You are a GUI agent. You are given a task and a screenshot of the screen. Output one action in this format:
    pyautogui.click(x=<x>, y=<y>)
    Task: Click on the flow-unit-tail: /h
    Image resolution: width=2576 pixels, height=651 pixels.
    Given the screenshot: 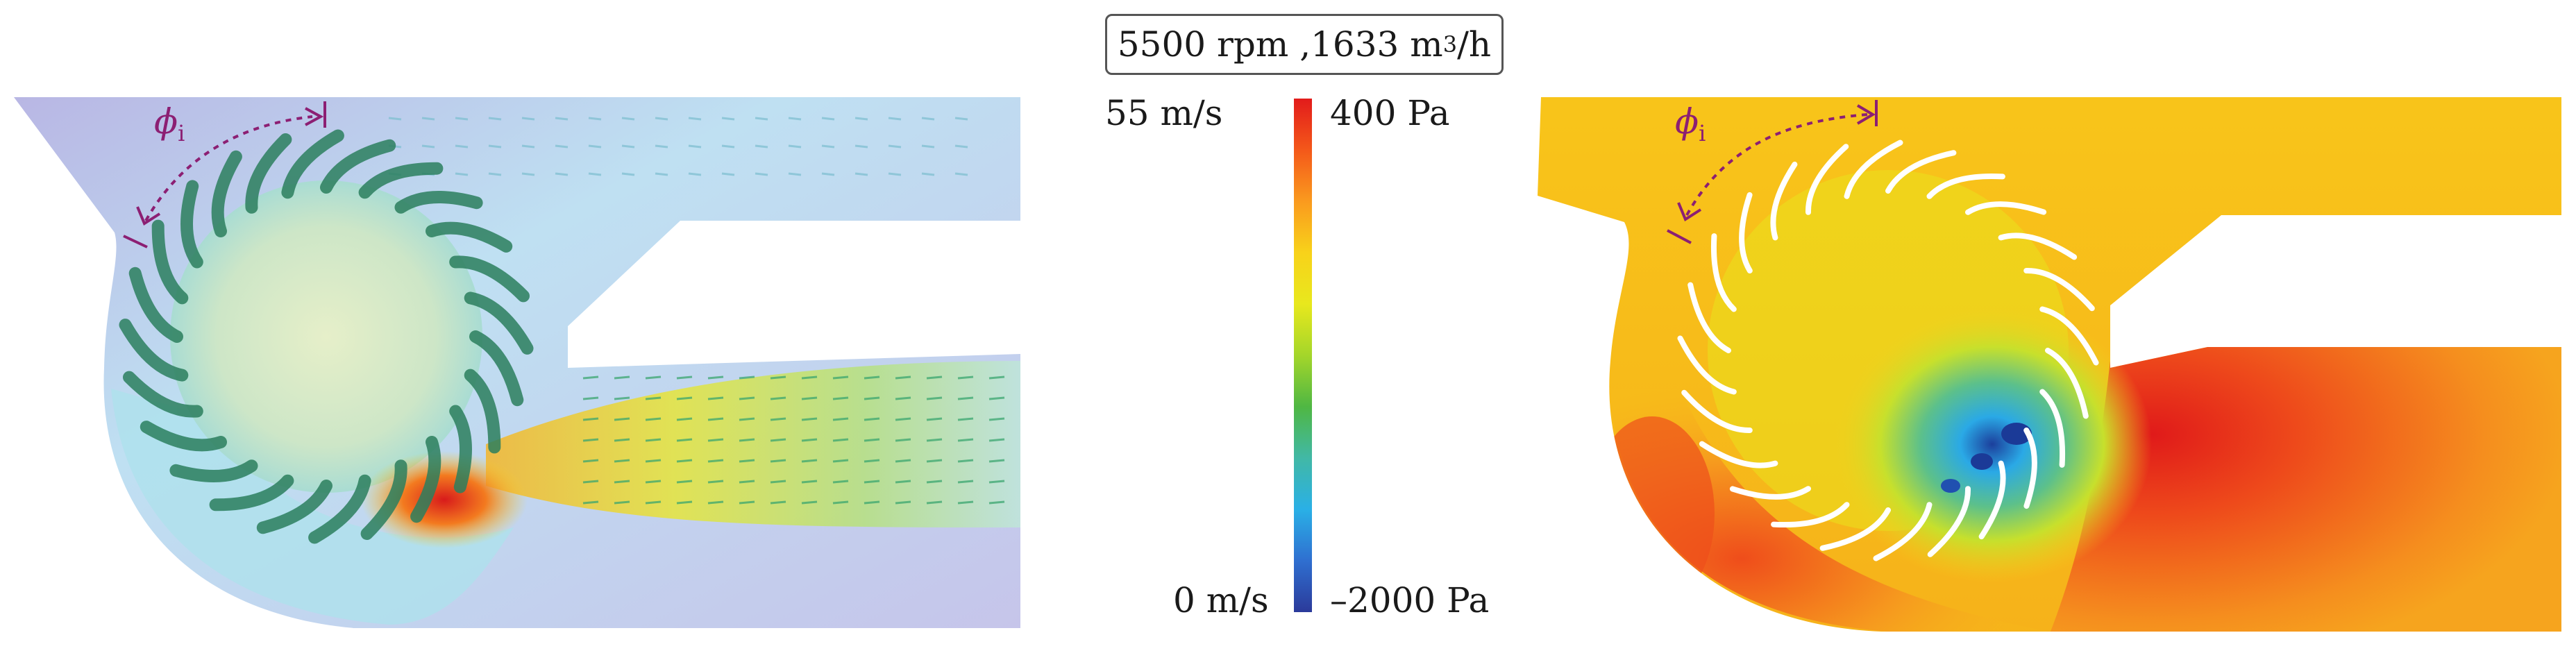 What is the action you would take?
    pyautogui.click(x=1474, y=45)
    